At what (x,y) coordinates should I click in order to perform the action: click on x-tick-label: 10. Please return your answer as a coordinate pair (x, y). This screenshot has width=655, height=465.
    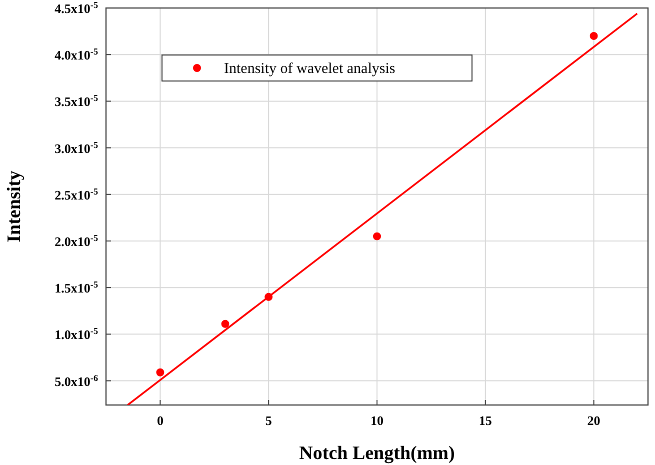
    Looking at the image, I should click on (377, 420).